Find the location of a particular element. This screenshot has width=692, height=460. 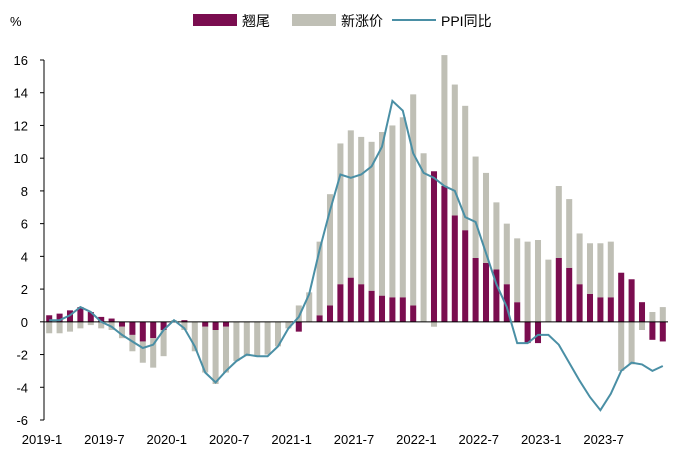

legend: 翘尾 新涨价 PPI同比 is located at coordinates (342, 21).